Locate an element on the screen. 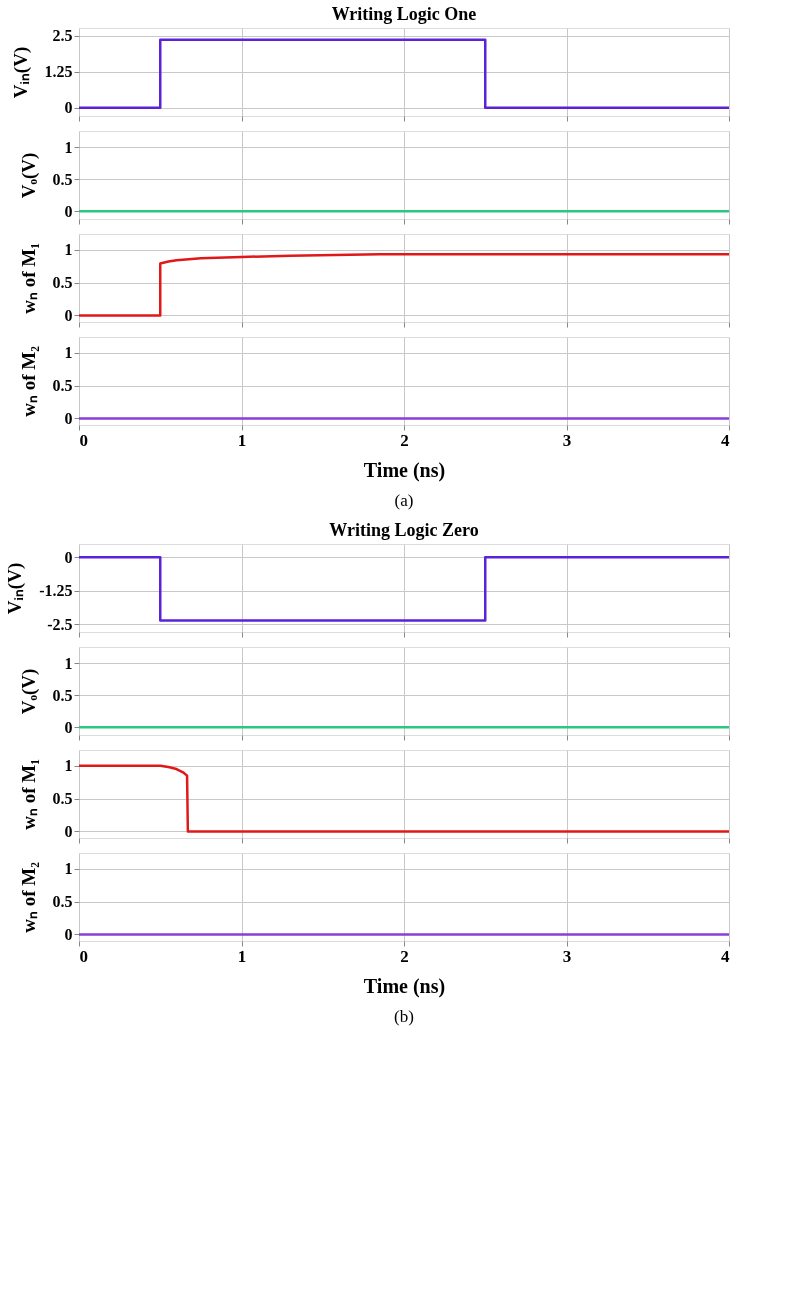 The height and width of the screenshot is (1304, 791). text: (b) is located at coordinates (404, 1016).